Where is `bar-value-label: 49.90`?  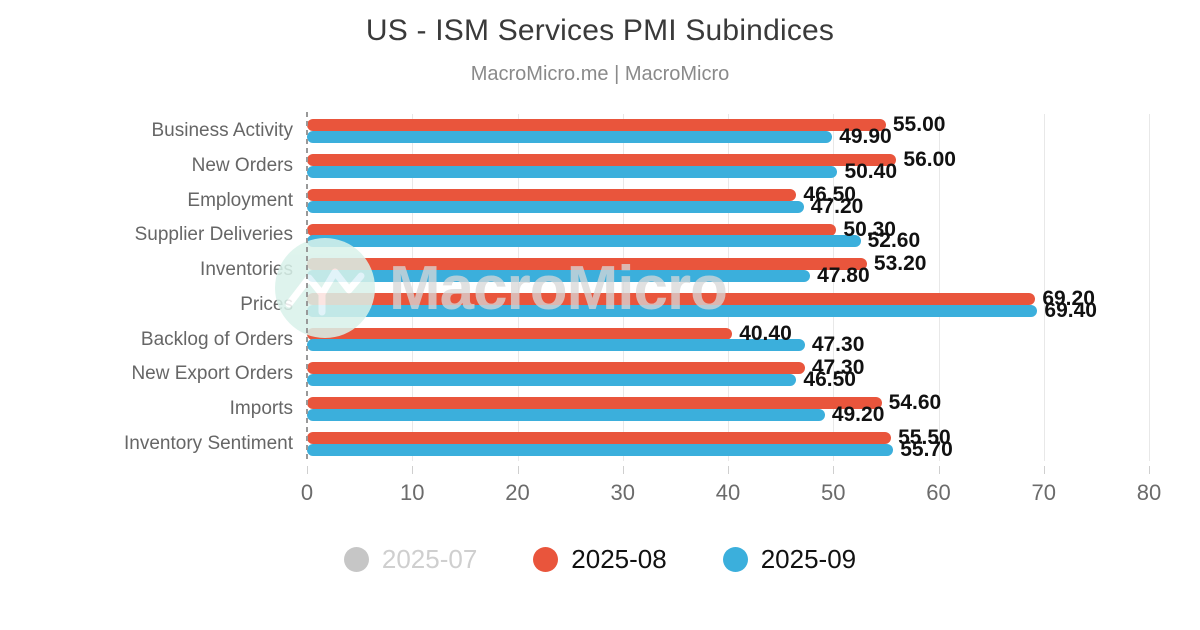 bar-value-label: 49.90 is located at coordinates (865, 137).